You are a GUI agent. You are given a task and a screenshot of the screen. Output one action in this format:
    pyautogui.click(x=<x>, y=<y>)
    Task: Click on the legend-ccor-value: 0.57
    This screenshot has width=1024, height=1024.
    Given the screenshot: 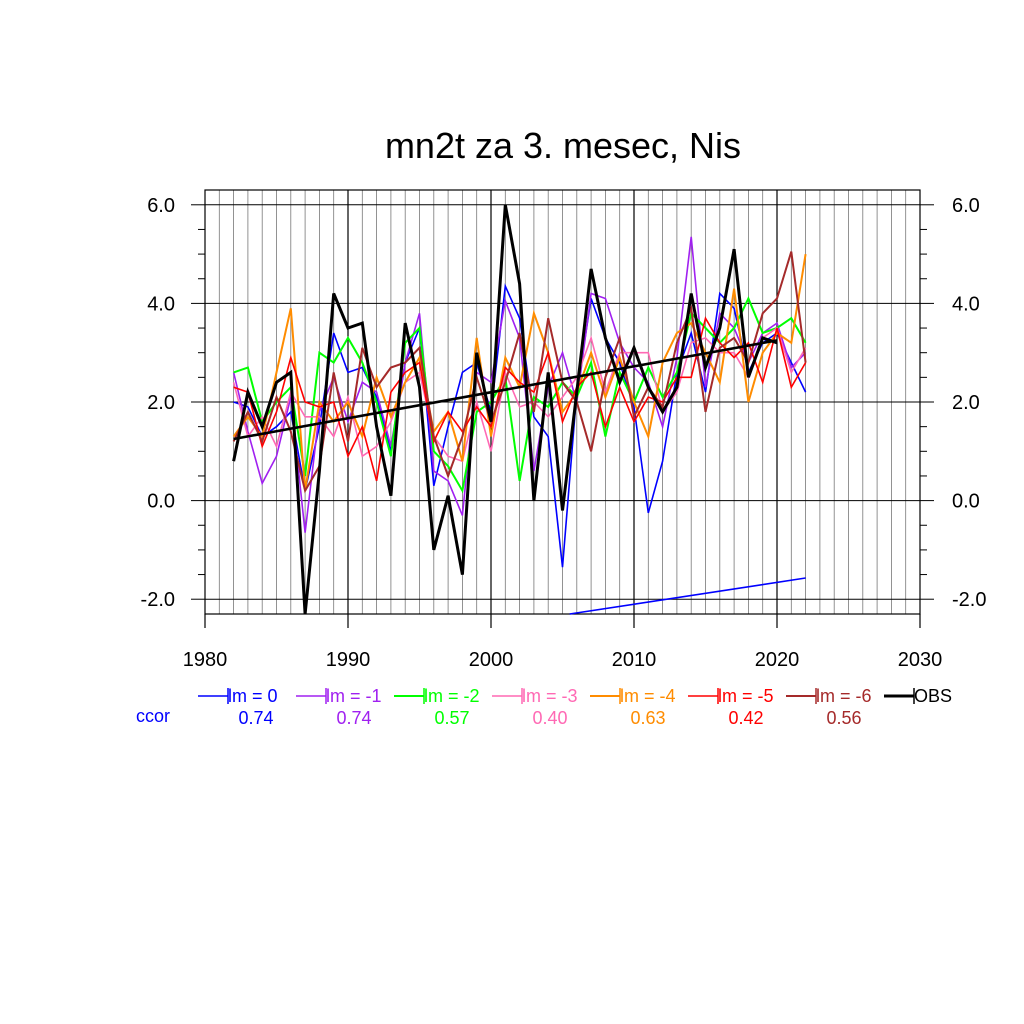 What is the action you would take?
    pyautogui.click(x=451, y=718)
    